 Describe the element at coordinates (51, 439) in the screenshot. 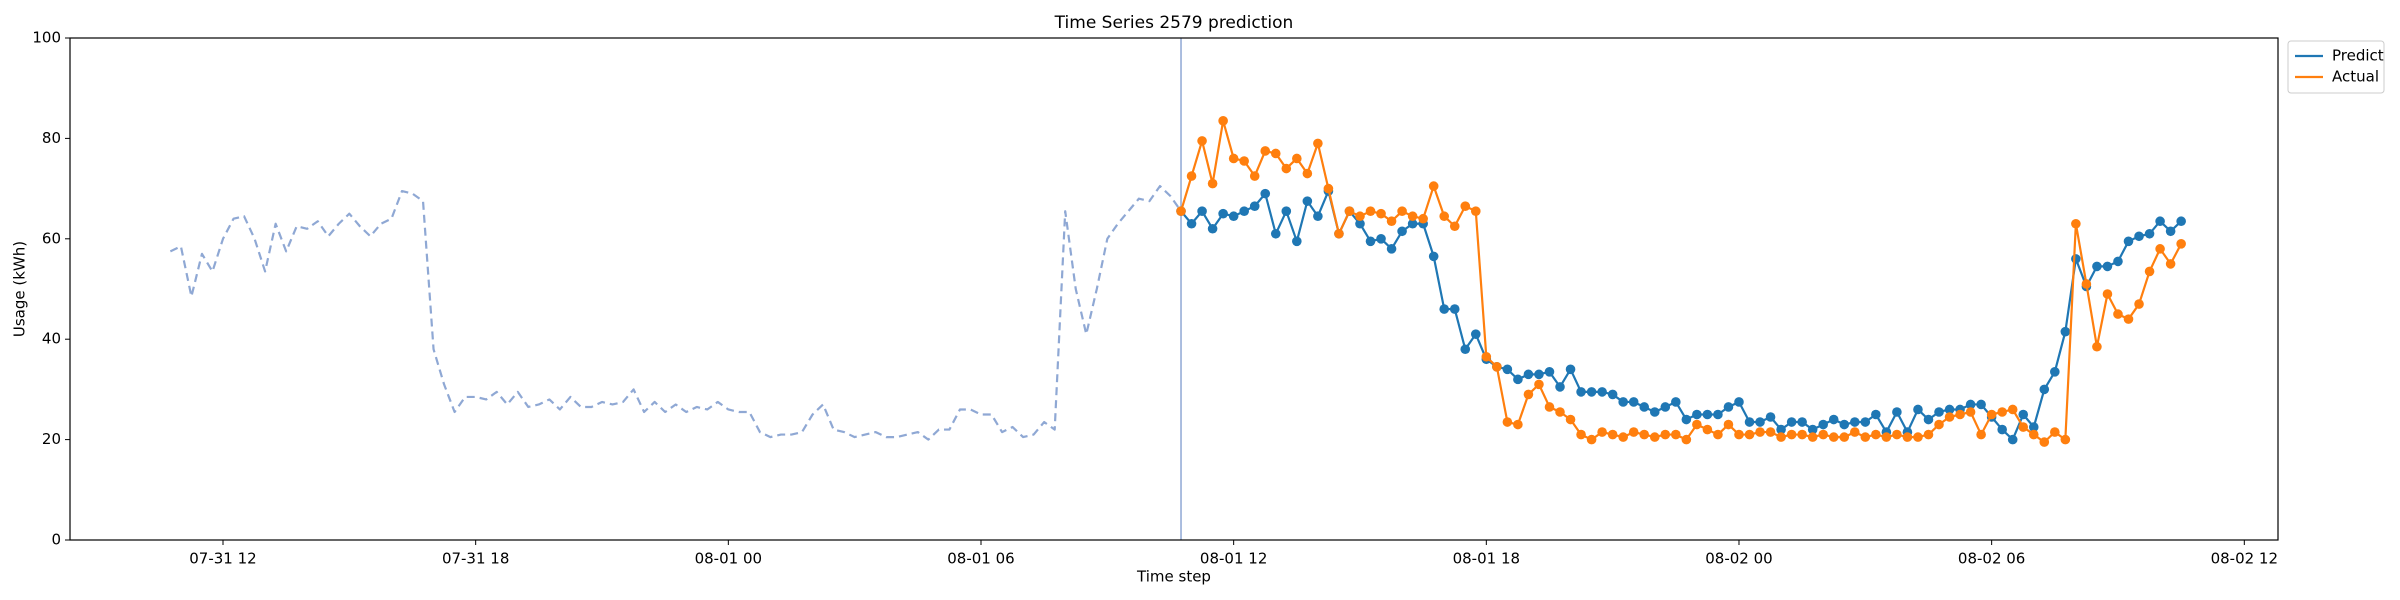

I see `y-tick-label: 20` at that location.